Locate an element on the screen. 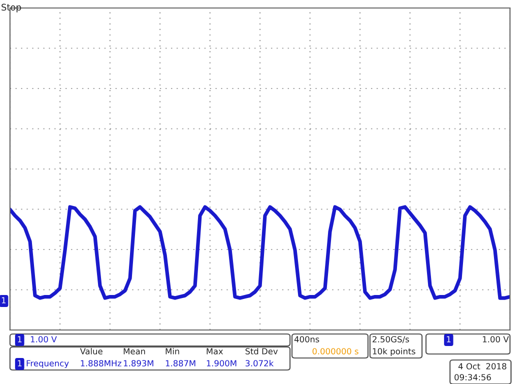  text: 1.887M is located at coordinates (181, 363).